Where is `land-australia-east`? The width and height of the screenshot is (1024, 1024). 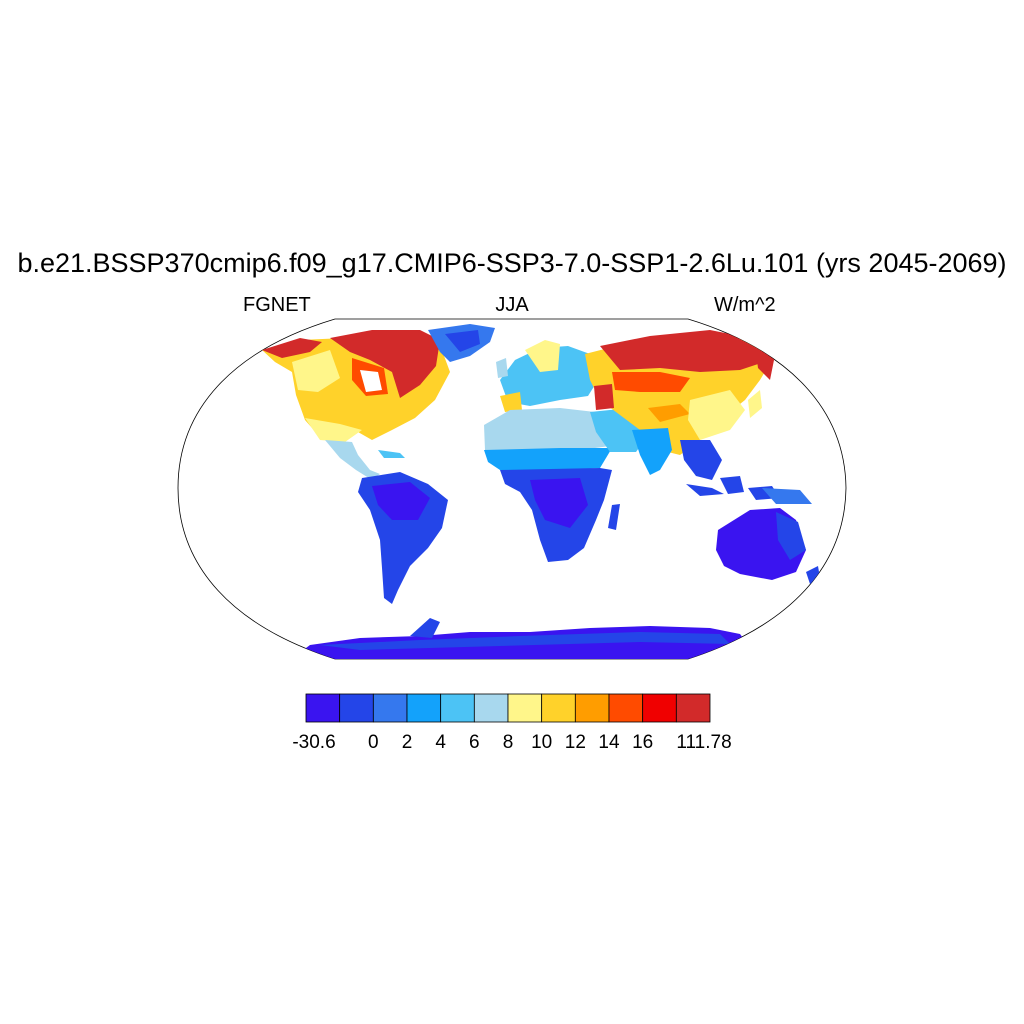 land-australia-east is located at coordinates (791, 536).